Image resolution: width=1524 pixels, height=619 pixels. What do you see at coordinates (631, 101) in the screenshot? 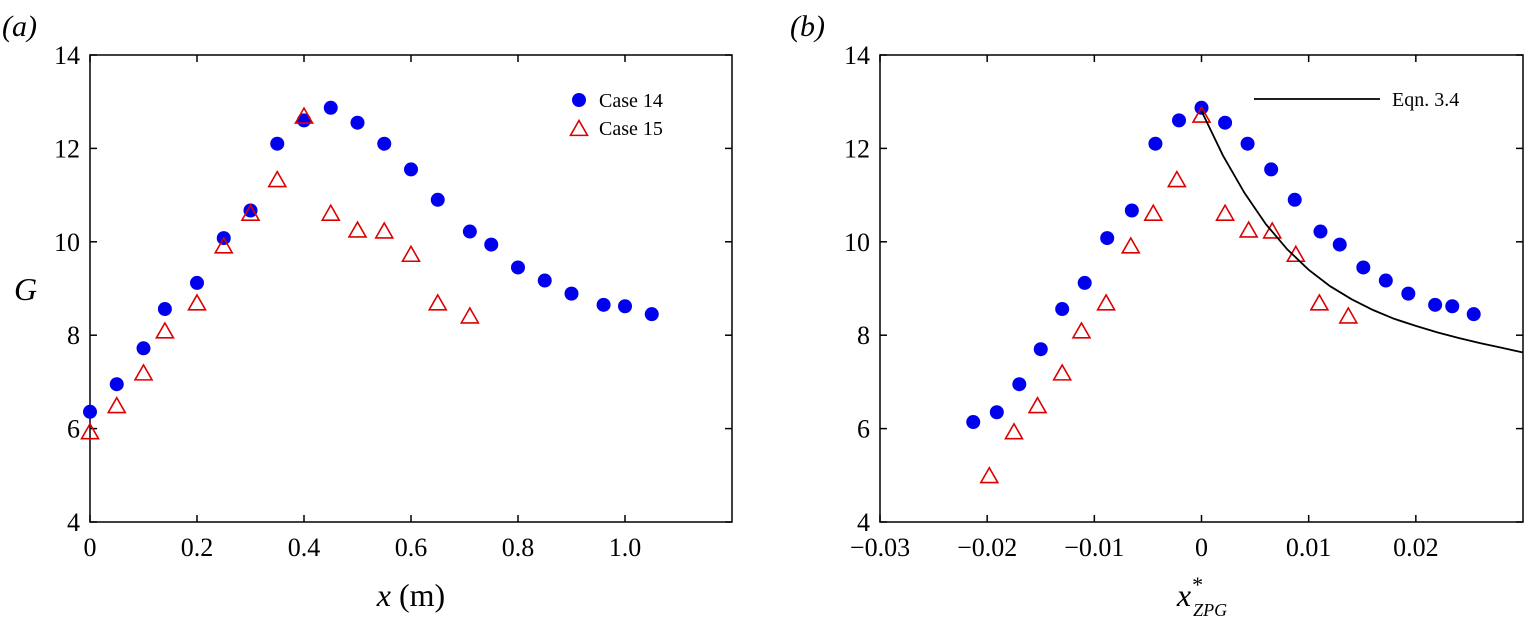
I see `legend-label-1: Case 14` at bounding box center [631, 101].